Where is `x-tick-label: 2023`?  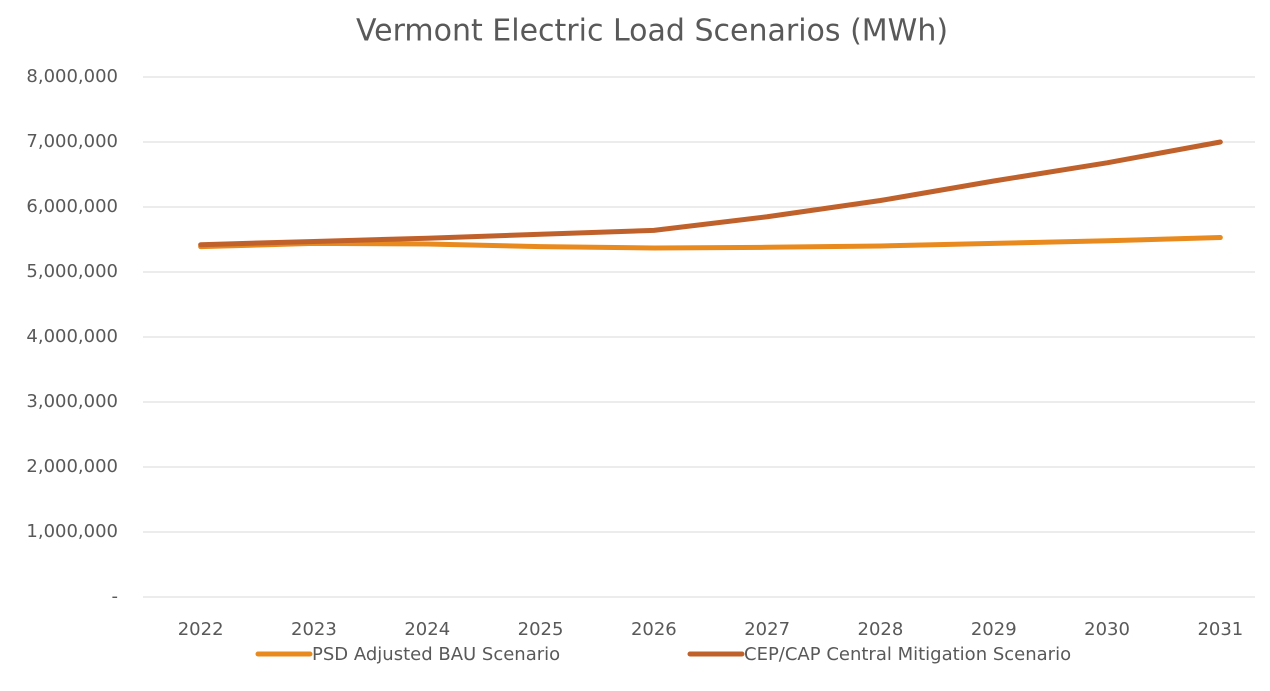 x-tick-label: 2023 is located at coordinates (314, 629).